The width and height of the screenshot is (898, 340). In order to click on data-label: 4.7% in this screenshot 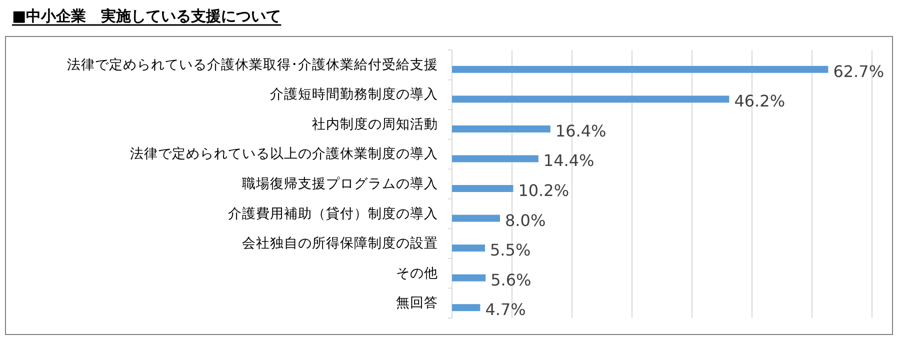, I will do `click(505, 310)`.